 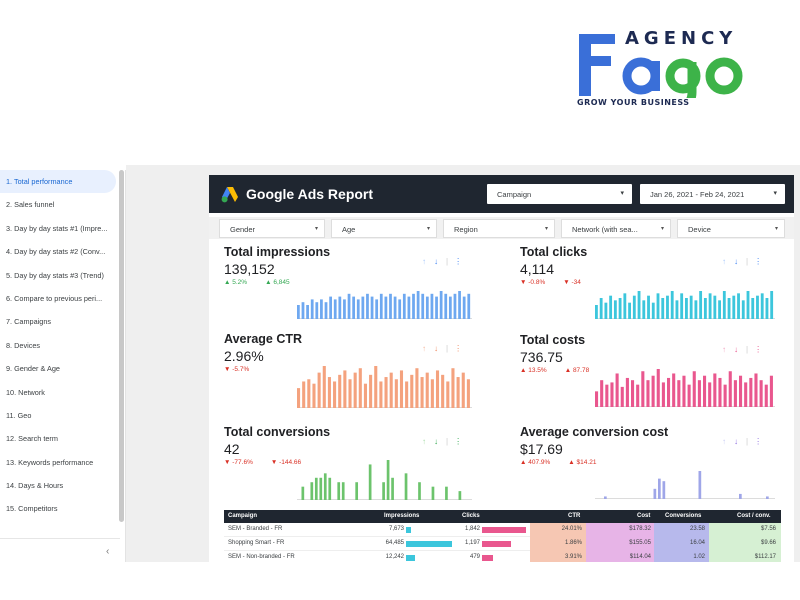 I want to click on header-campaign: Campaign, so click(x=243, y=516).